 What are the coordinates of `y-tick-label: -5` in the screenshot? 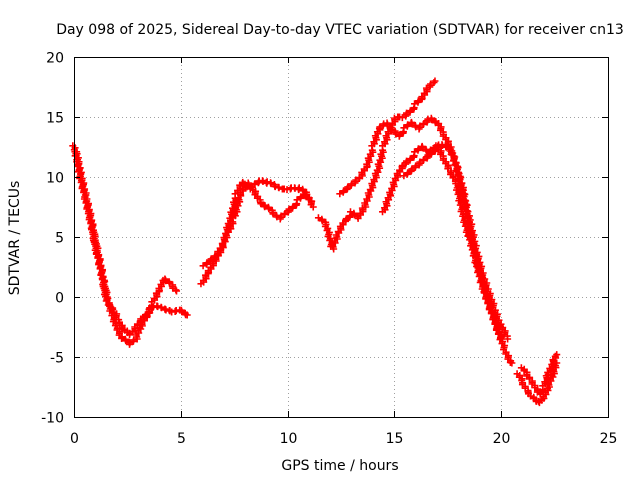 It's located at (57, 359).